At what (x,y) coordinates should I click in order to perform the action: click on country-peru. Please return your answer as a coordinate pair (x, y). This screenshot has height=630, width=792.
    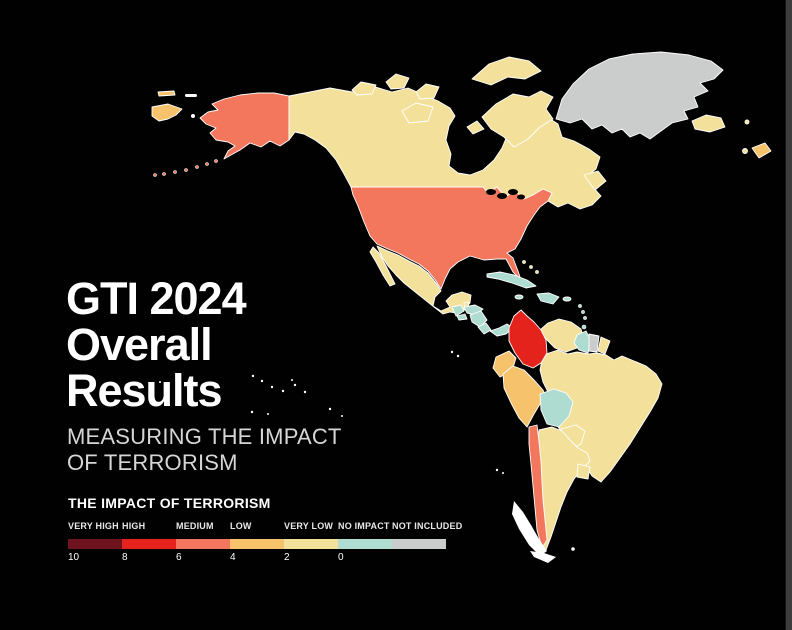
    Looking at the image, I should click on (525, 396).